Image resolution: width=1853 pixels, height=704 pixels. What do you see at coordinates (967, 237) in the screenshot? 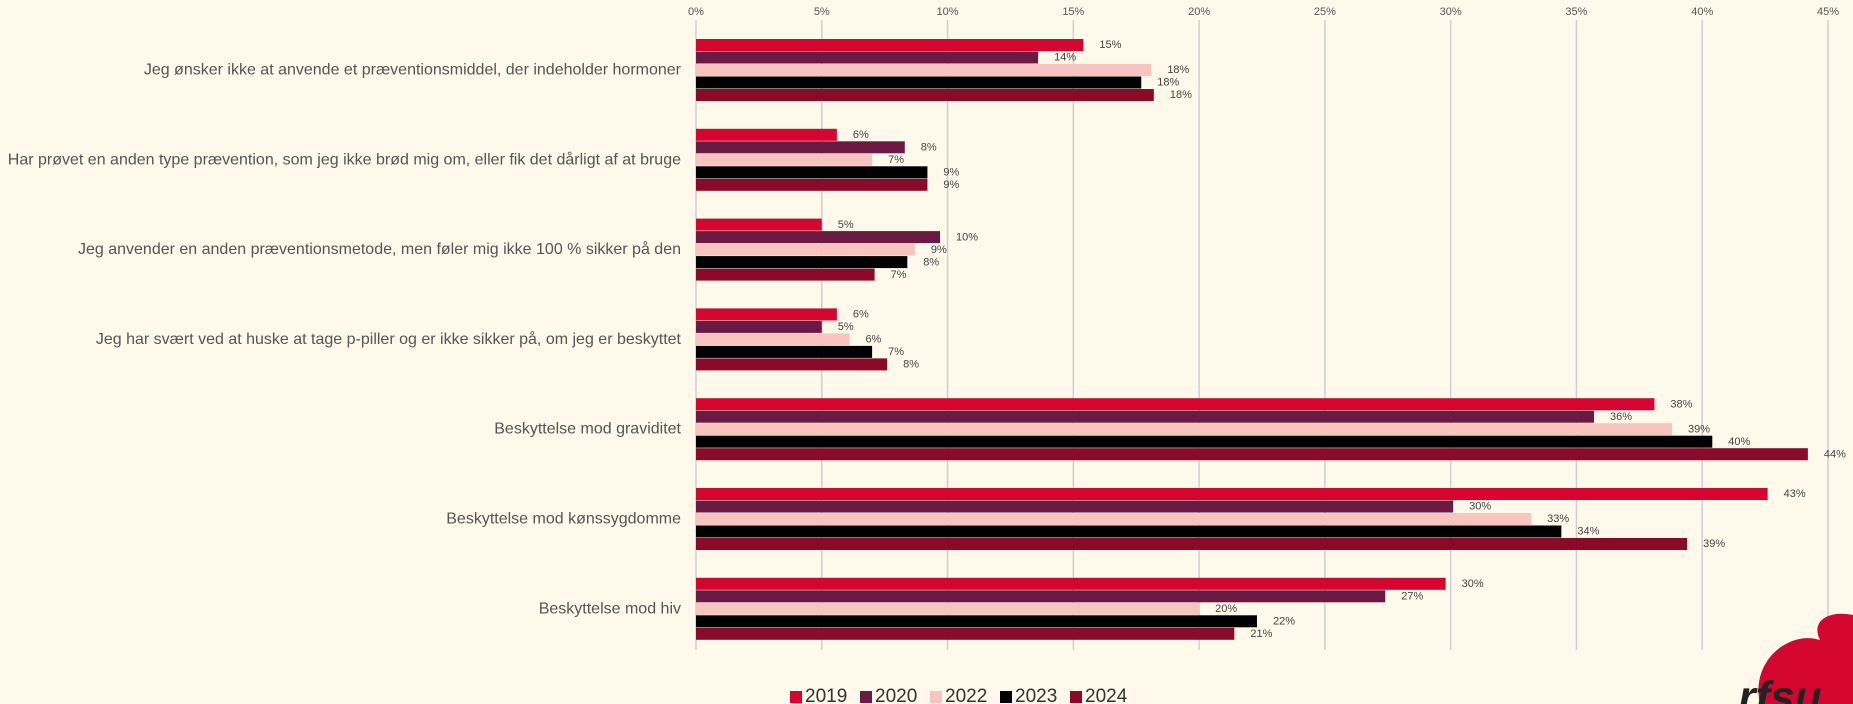
I see `value-label: 10%` at bounding box center [967, 237].